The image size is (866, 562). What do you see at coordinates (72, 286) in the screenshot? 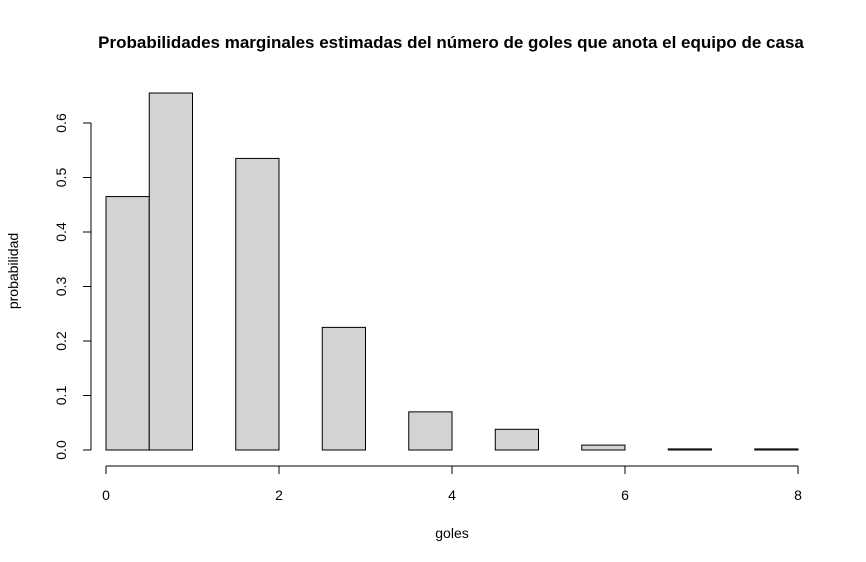
I see `y-axis: 0.0 0.1 0.2 0.3 0.4 0.5 0.6` at bounding box center [72, 286].